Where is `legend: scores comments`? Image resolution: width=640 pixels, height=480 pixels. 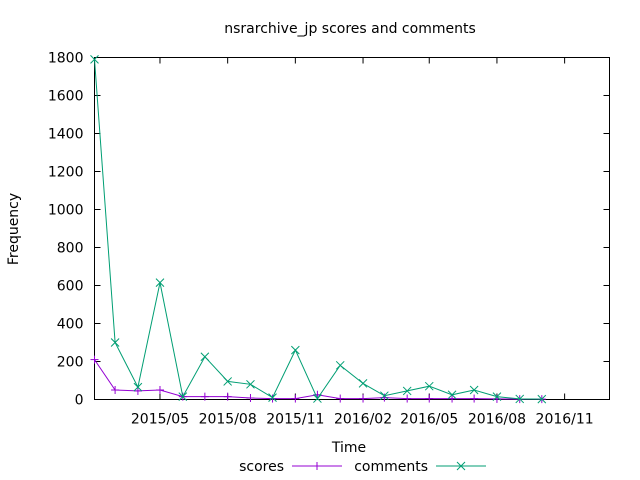 legend: scores comments is located at coordinates (362, 467).